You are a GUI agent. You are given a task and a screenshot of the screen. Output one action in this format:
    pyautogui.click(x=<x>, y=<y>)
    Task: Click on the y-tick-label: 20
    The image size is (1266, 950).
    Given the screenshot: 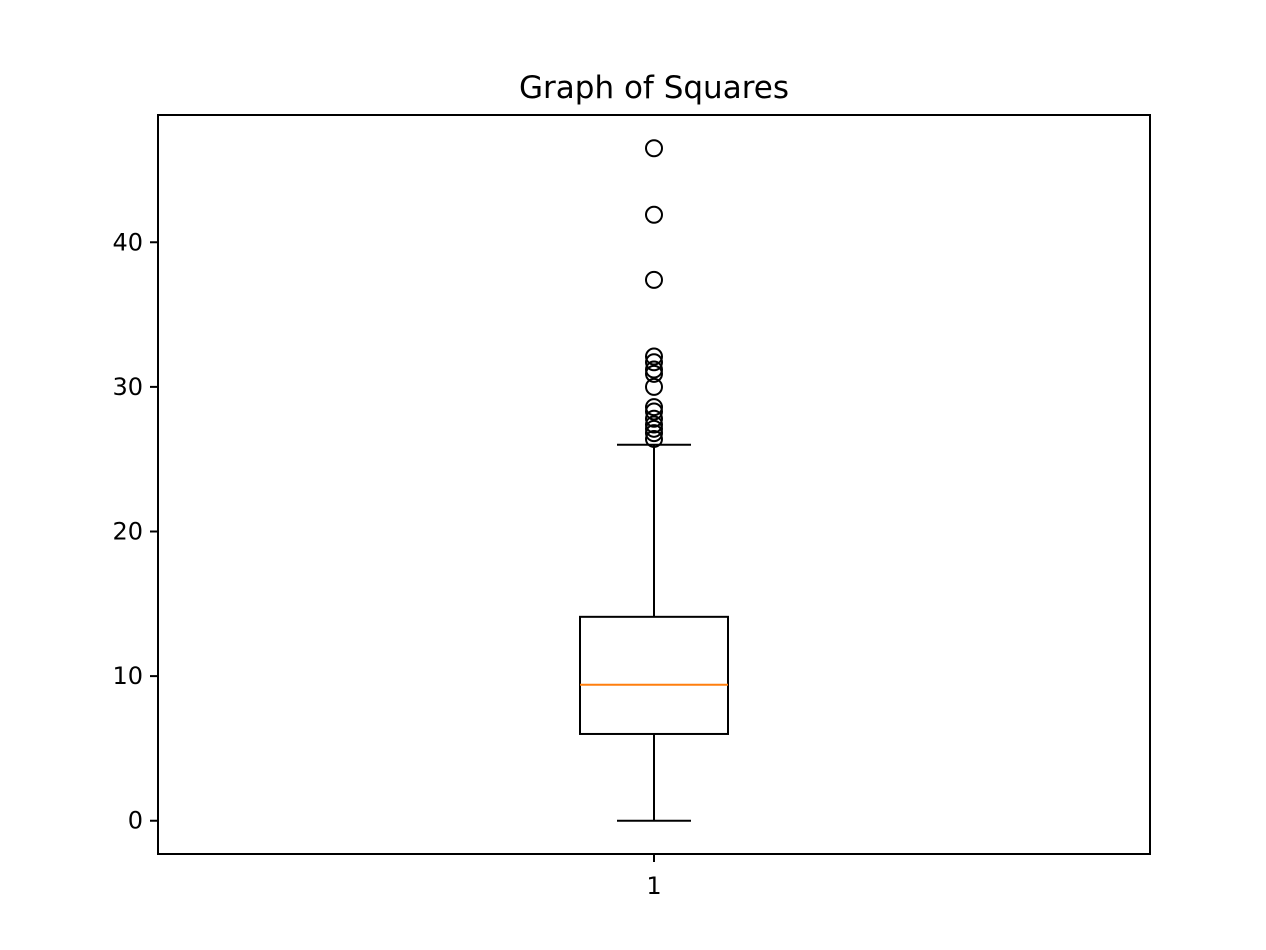 What is the action you would take?
    pyautogui.click(x=127, y=532)
    